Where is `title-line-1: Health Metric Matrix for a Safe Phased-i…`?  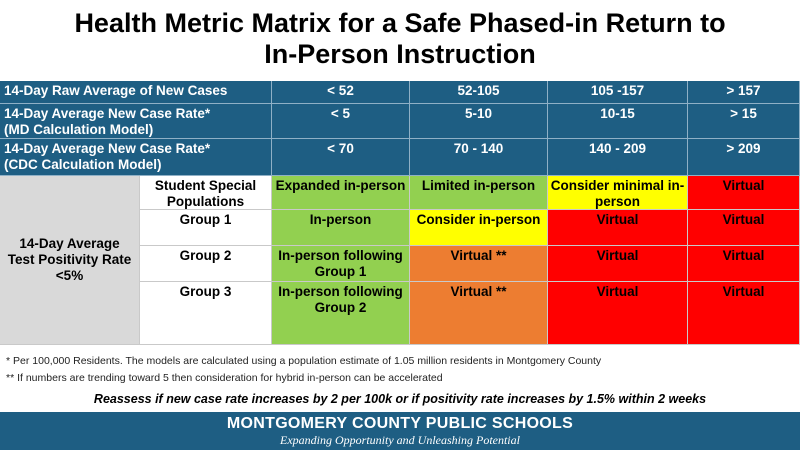
title-line-1: Health Metric Matrix for a Safe Phased-i… is located at coordinates (400, 23).